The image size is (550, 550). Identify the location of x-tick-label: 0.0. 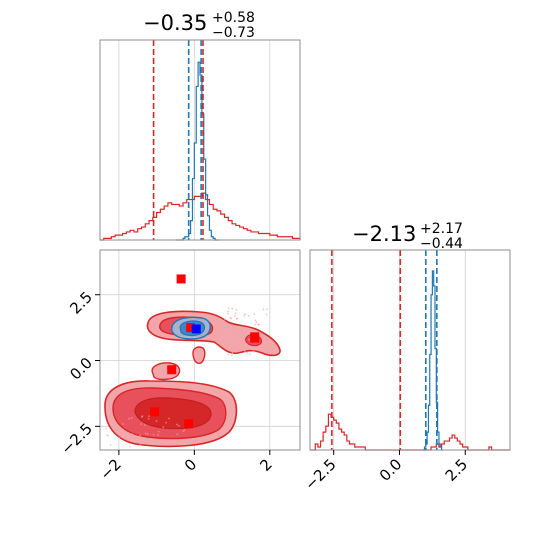
(391, 470).